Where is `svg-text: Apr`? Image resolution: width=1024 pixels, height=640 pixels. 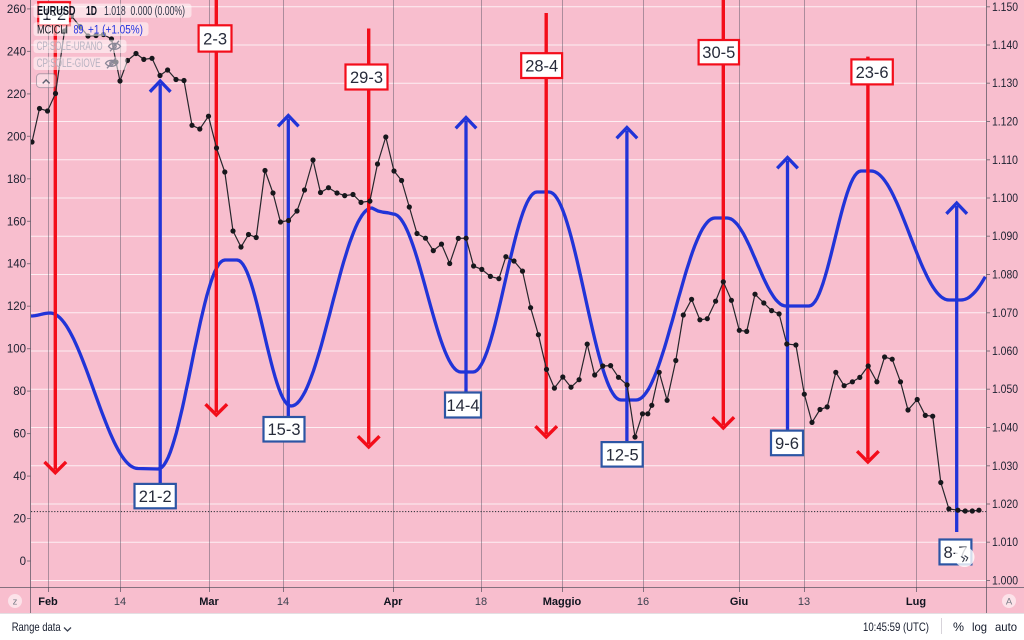
svg-text: Apr is located at coordinates (394, 602).